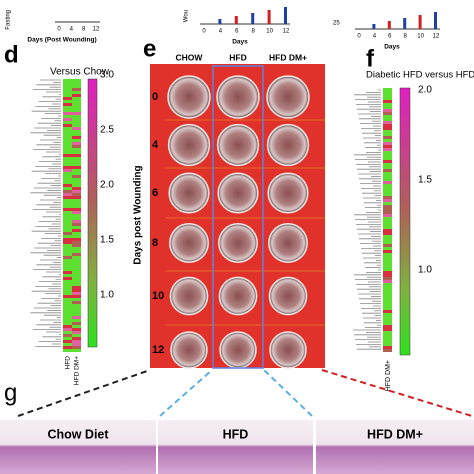 Image resolution: width=474 pixels, height=474 pixels. Describe the element at coordinates (395, 447) in the screenshot. I see `histology-image` at that location.